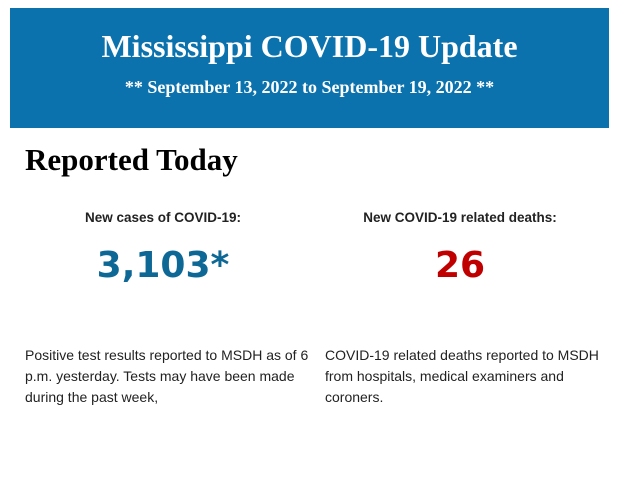 Image resolution: width=620 pixels, height=483 pixels. I want to click on deaths-label: New COVID-19 related deaths:, so click(460, 217).